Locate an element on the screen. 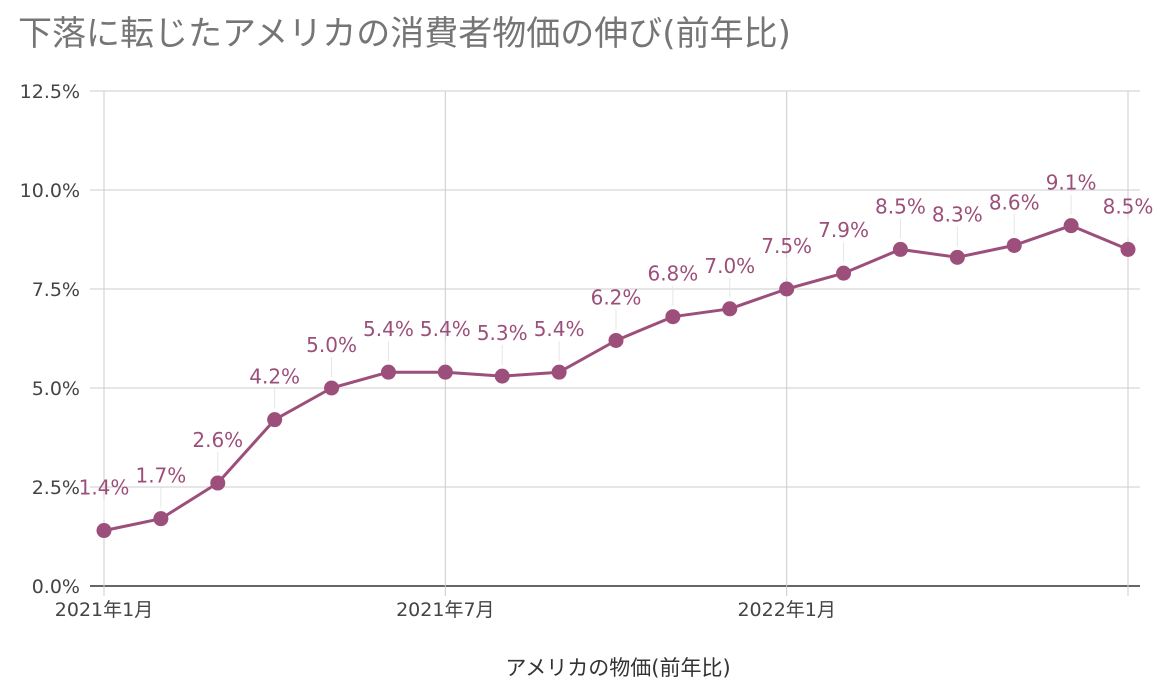 This screenshot has height=692, width=1164. x-tick-label: 2021年1月 is located at coordinates (104, 610).